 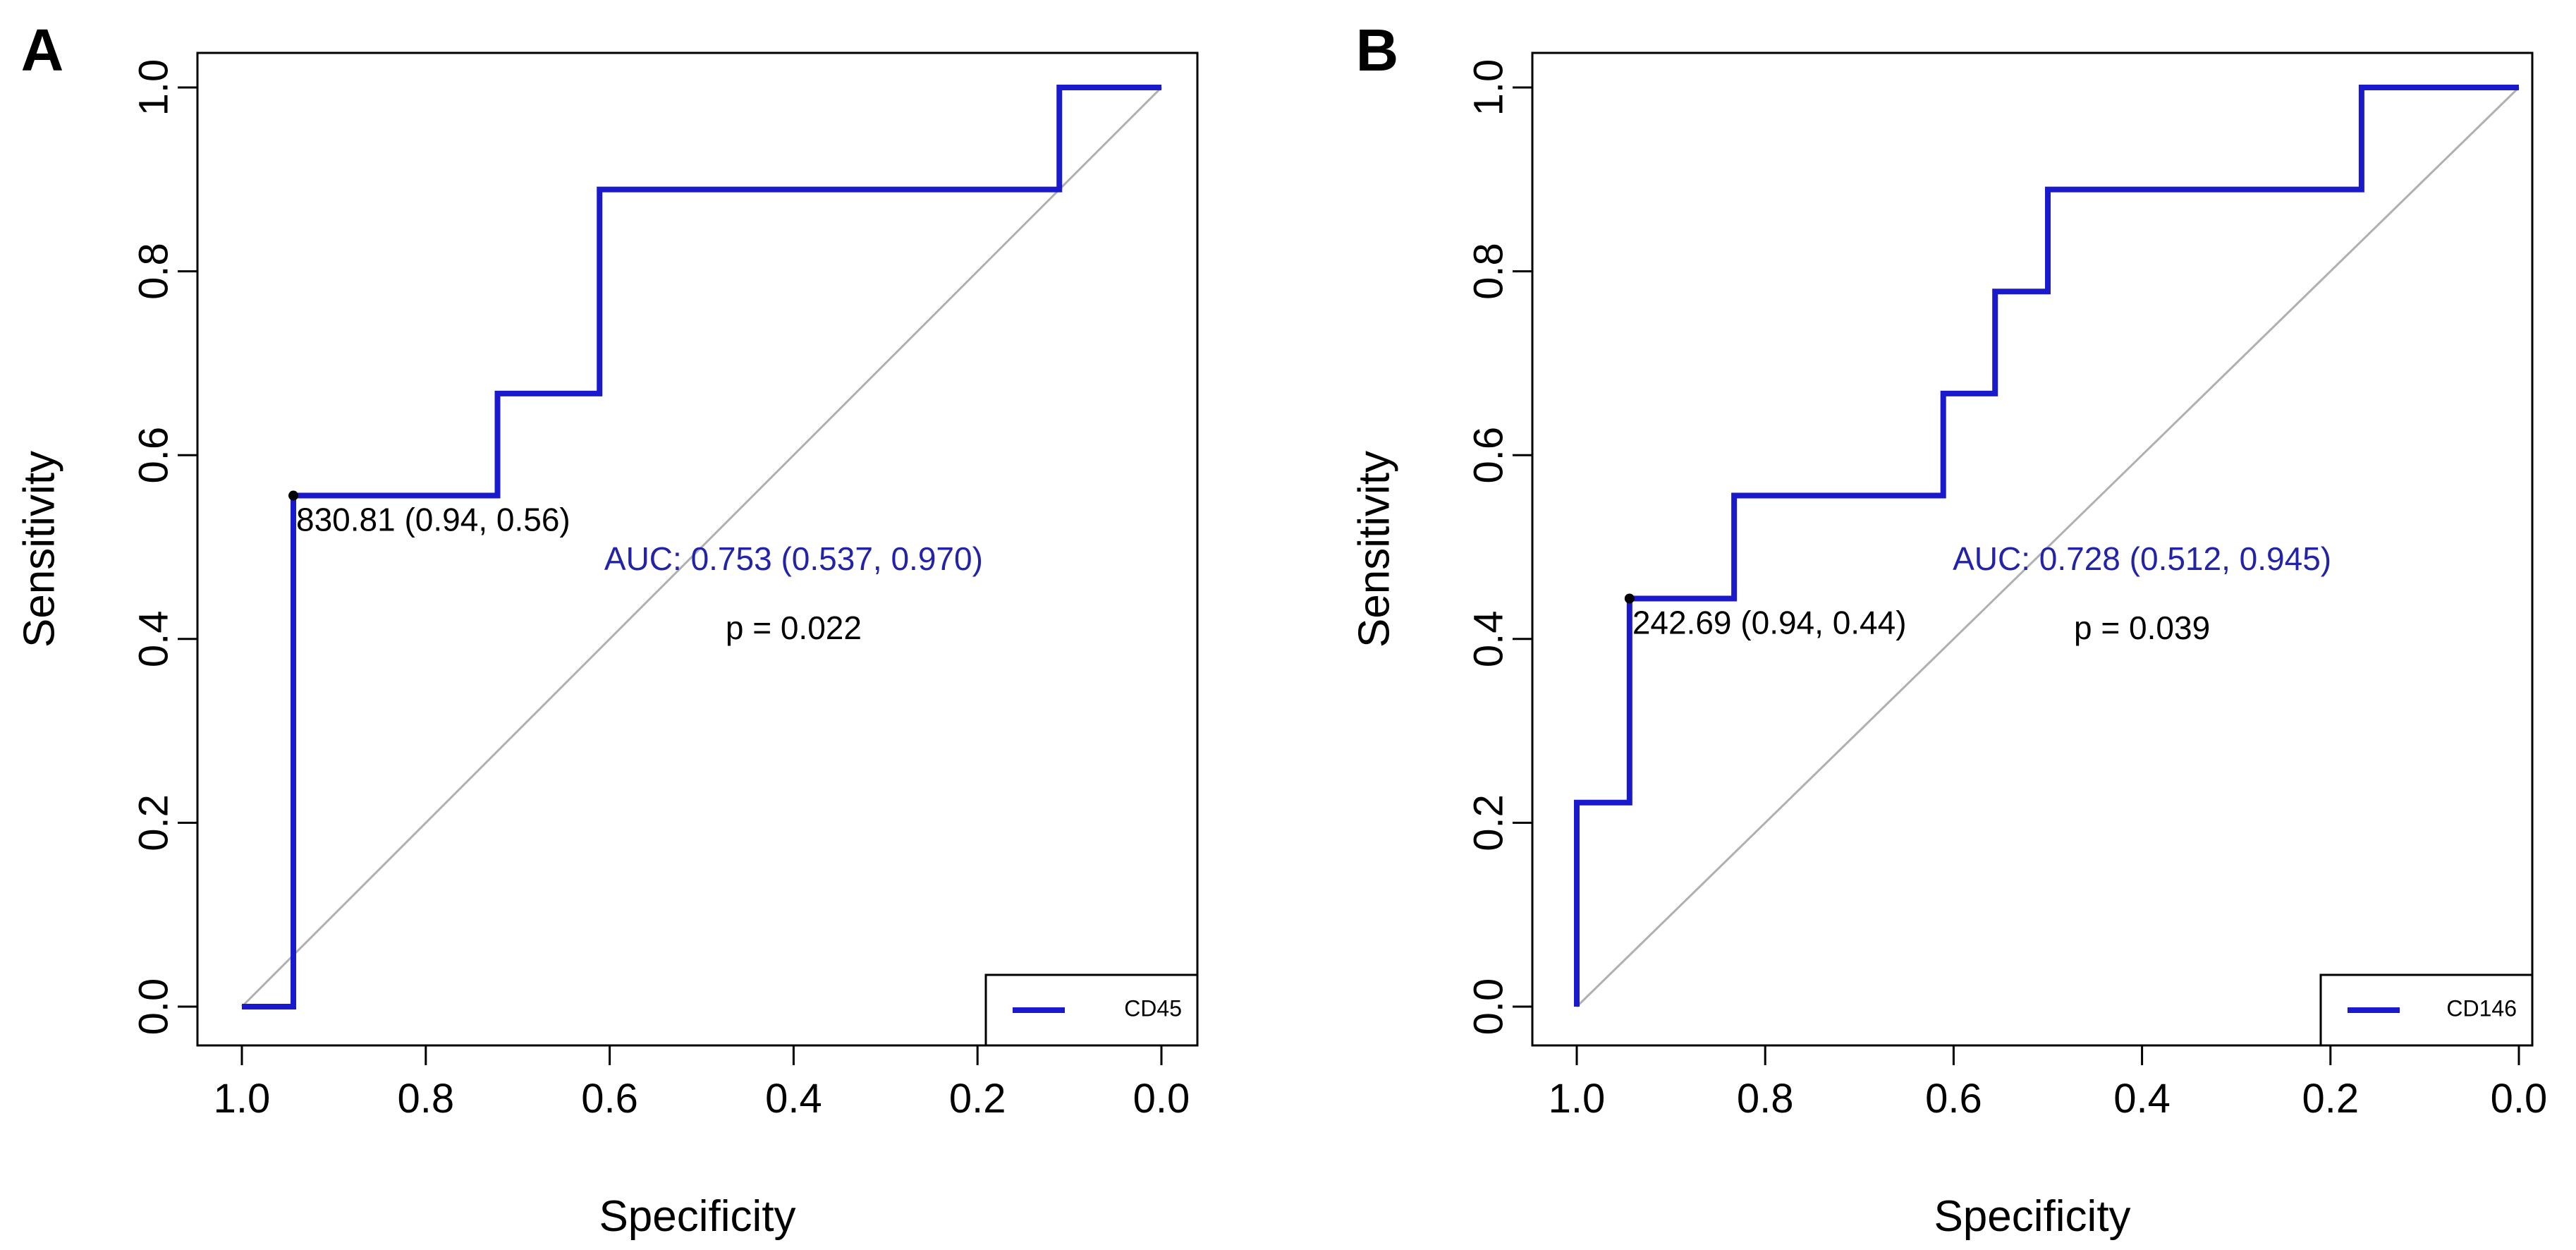 What do you see at coordinates (1091, 1010) in the screenshot?
I see `legend: CD45` at bounding box center [1091, 1010].